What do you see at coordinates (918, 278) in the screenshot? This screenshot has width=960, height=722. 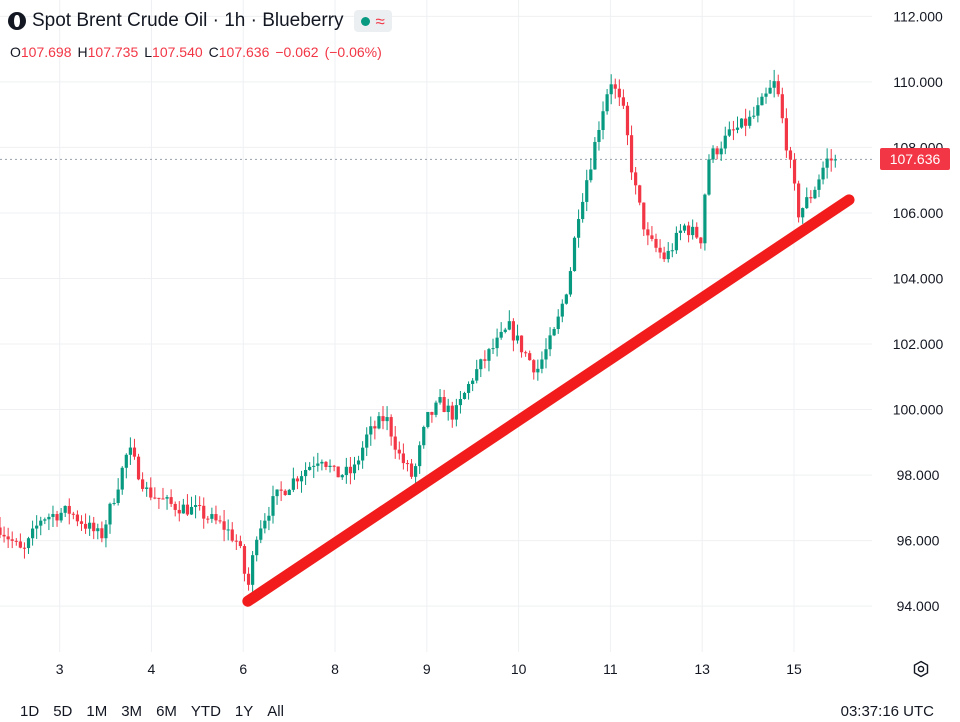 I see `y-tick-label: 104.000` at bounding box center [918, 278].